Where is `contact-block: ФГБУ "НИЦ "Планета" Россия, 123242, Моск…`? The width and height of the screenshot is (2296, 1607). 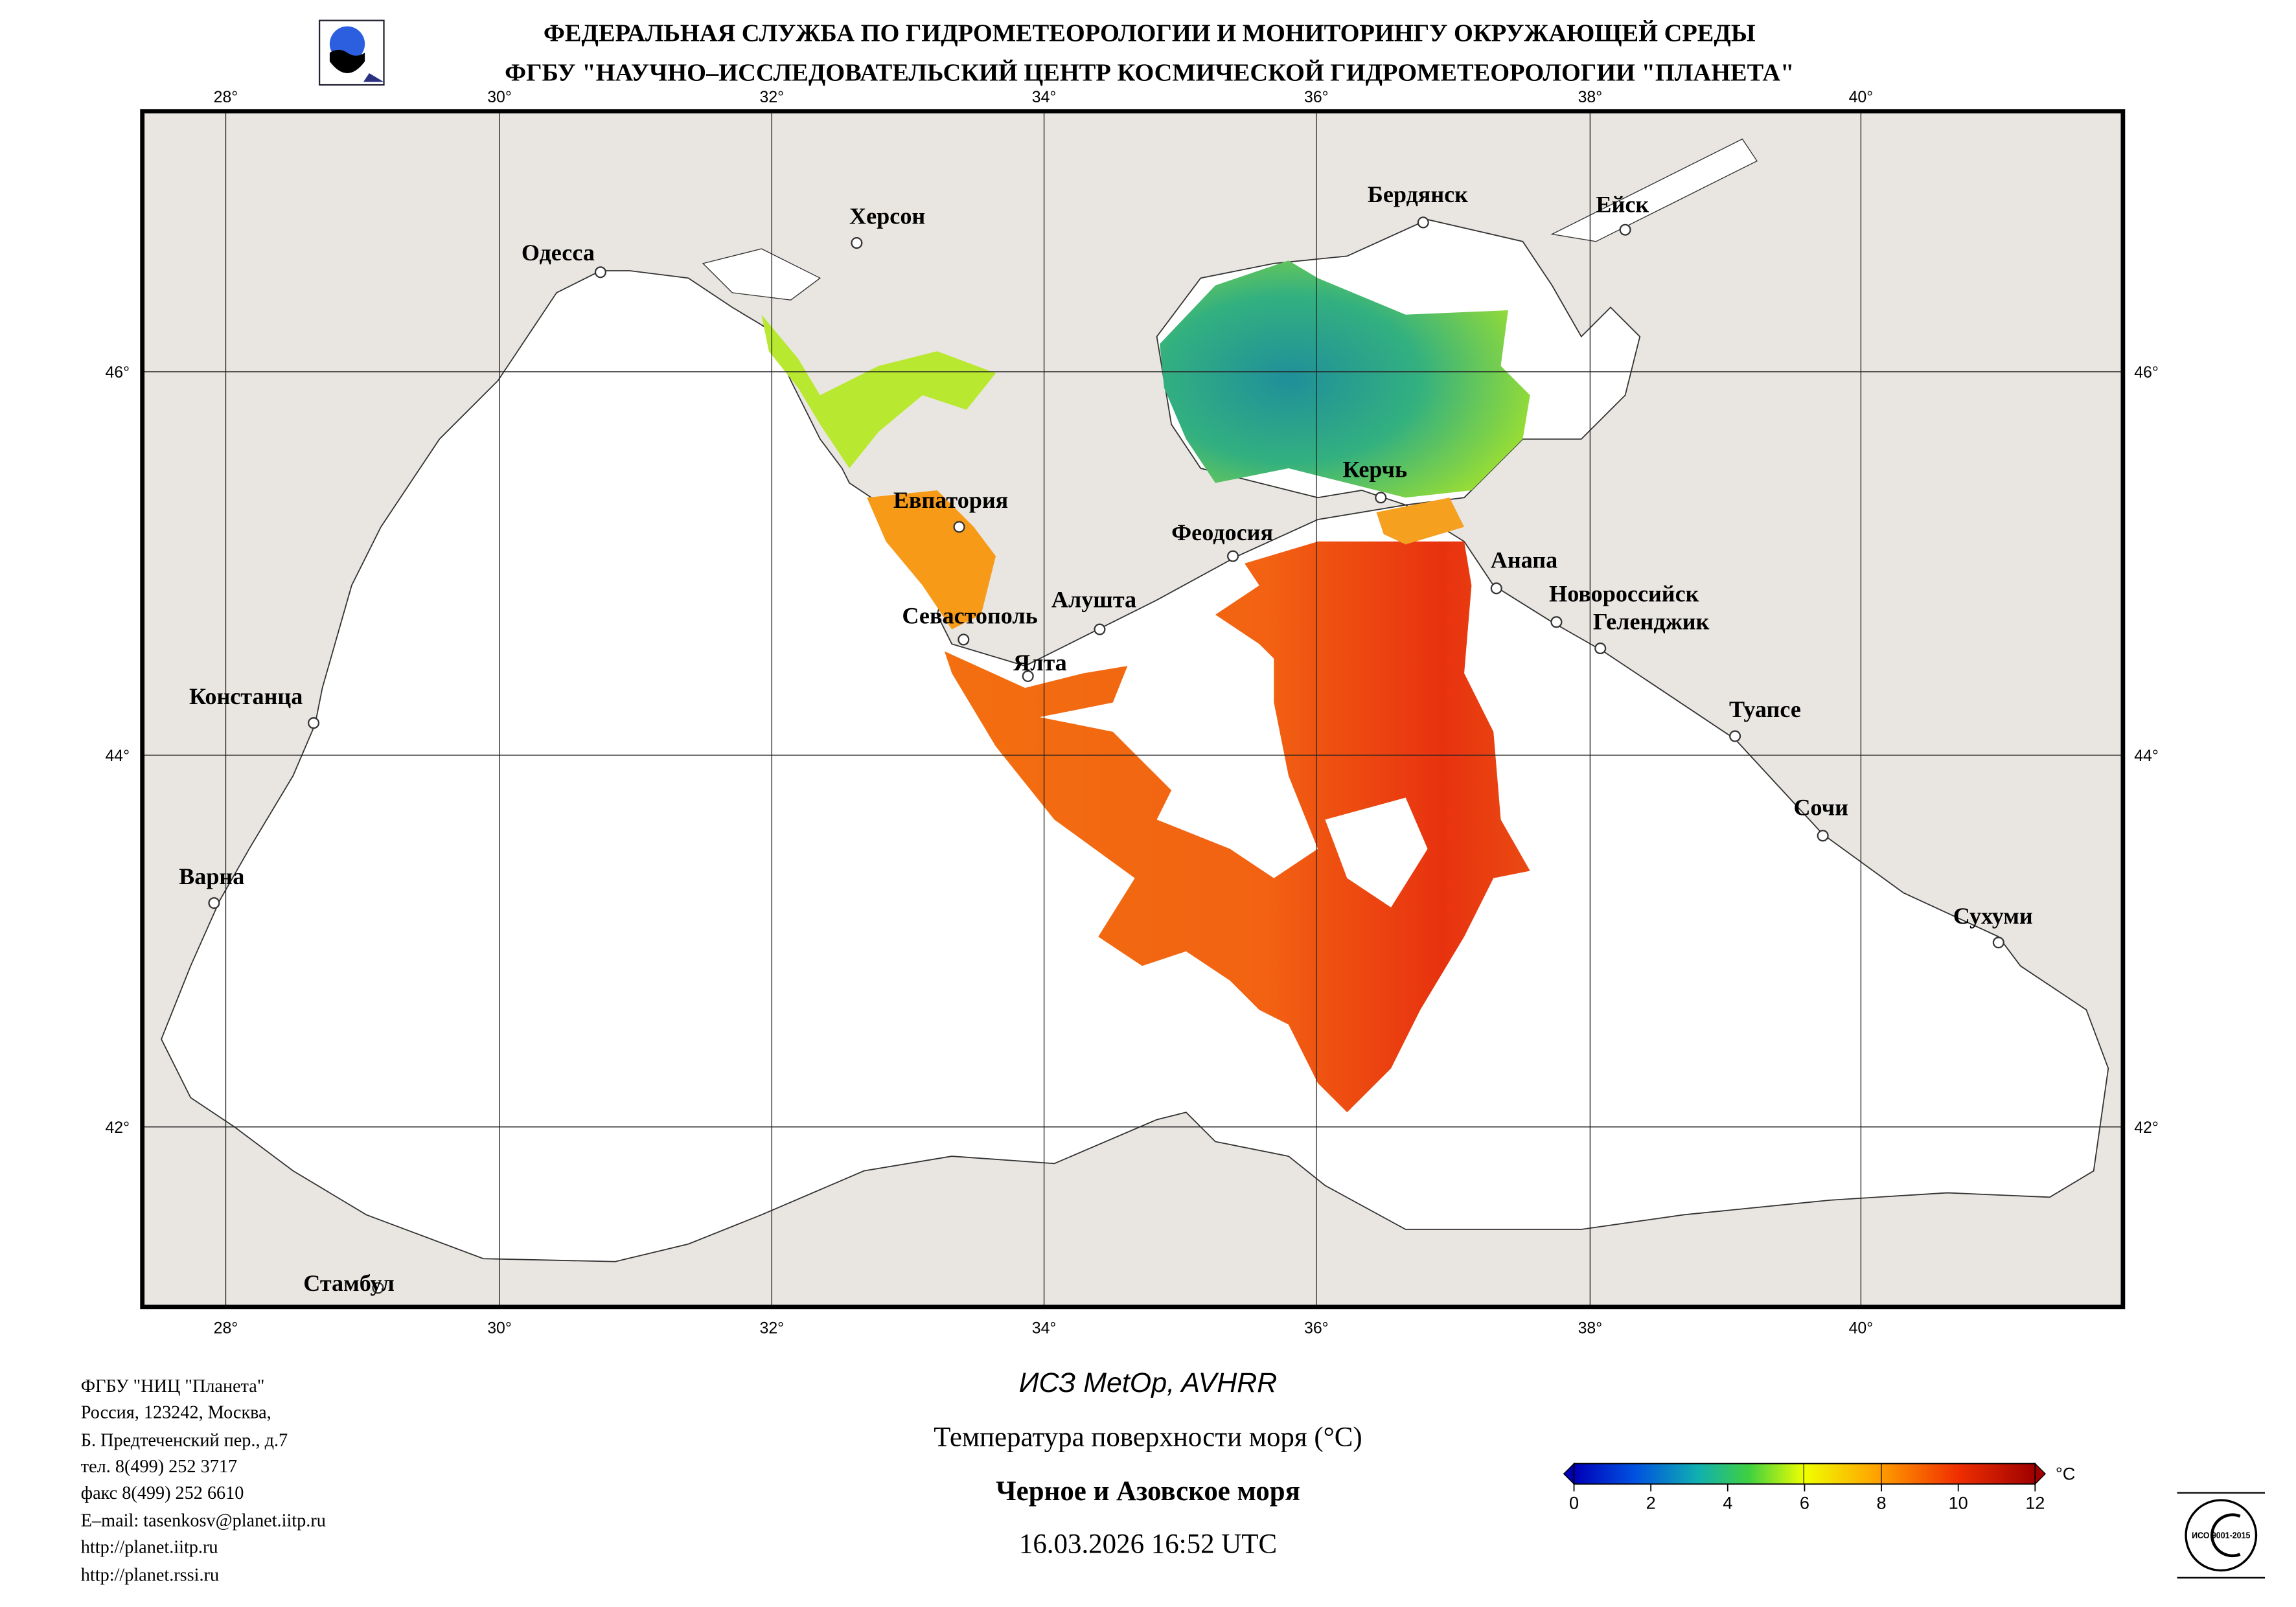
contact-block: ФГБУ "НИЦ "Планета" Россия, 123242, Моск… is located at coordinates (203, 1480).